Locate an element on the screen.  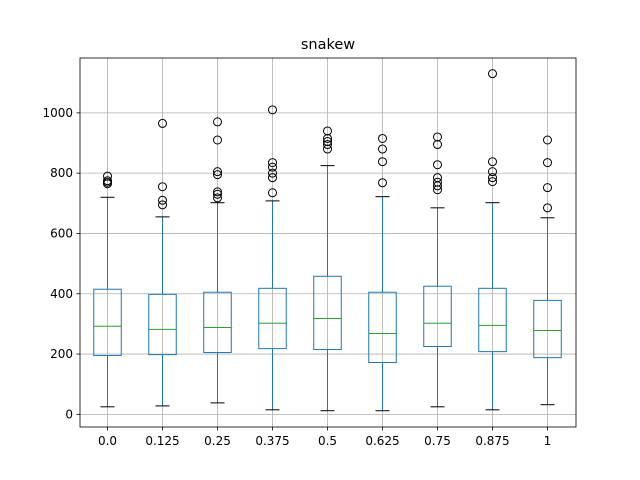
y-tick-label: 200 is located at coordinates (61, 354).